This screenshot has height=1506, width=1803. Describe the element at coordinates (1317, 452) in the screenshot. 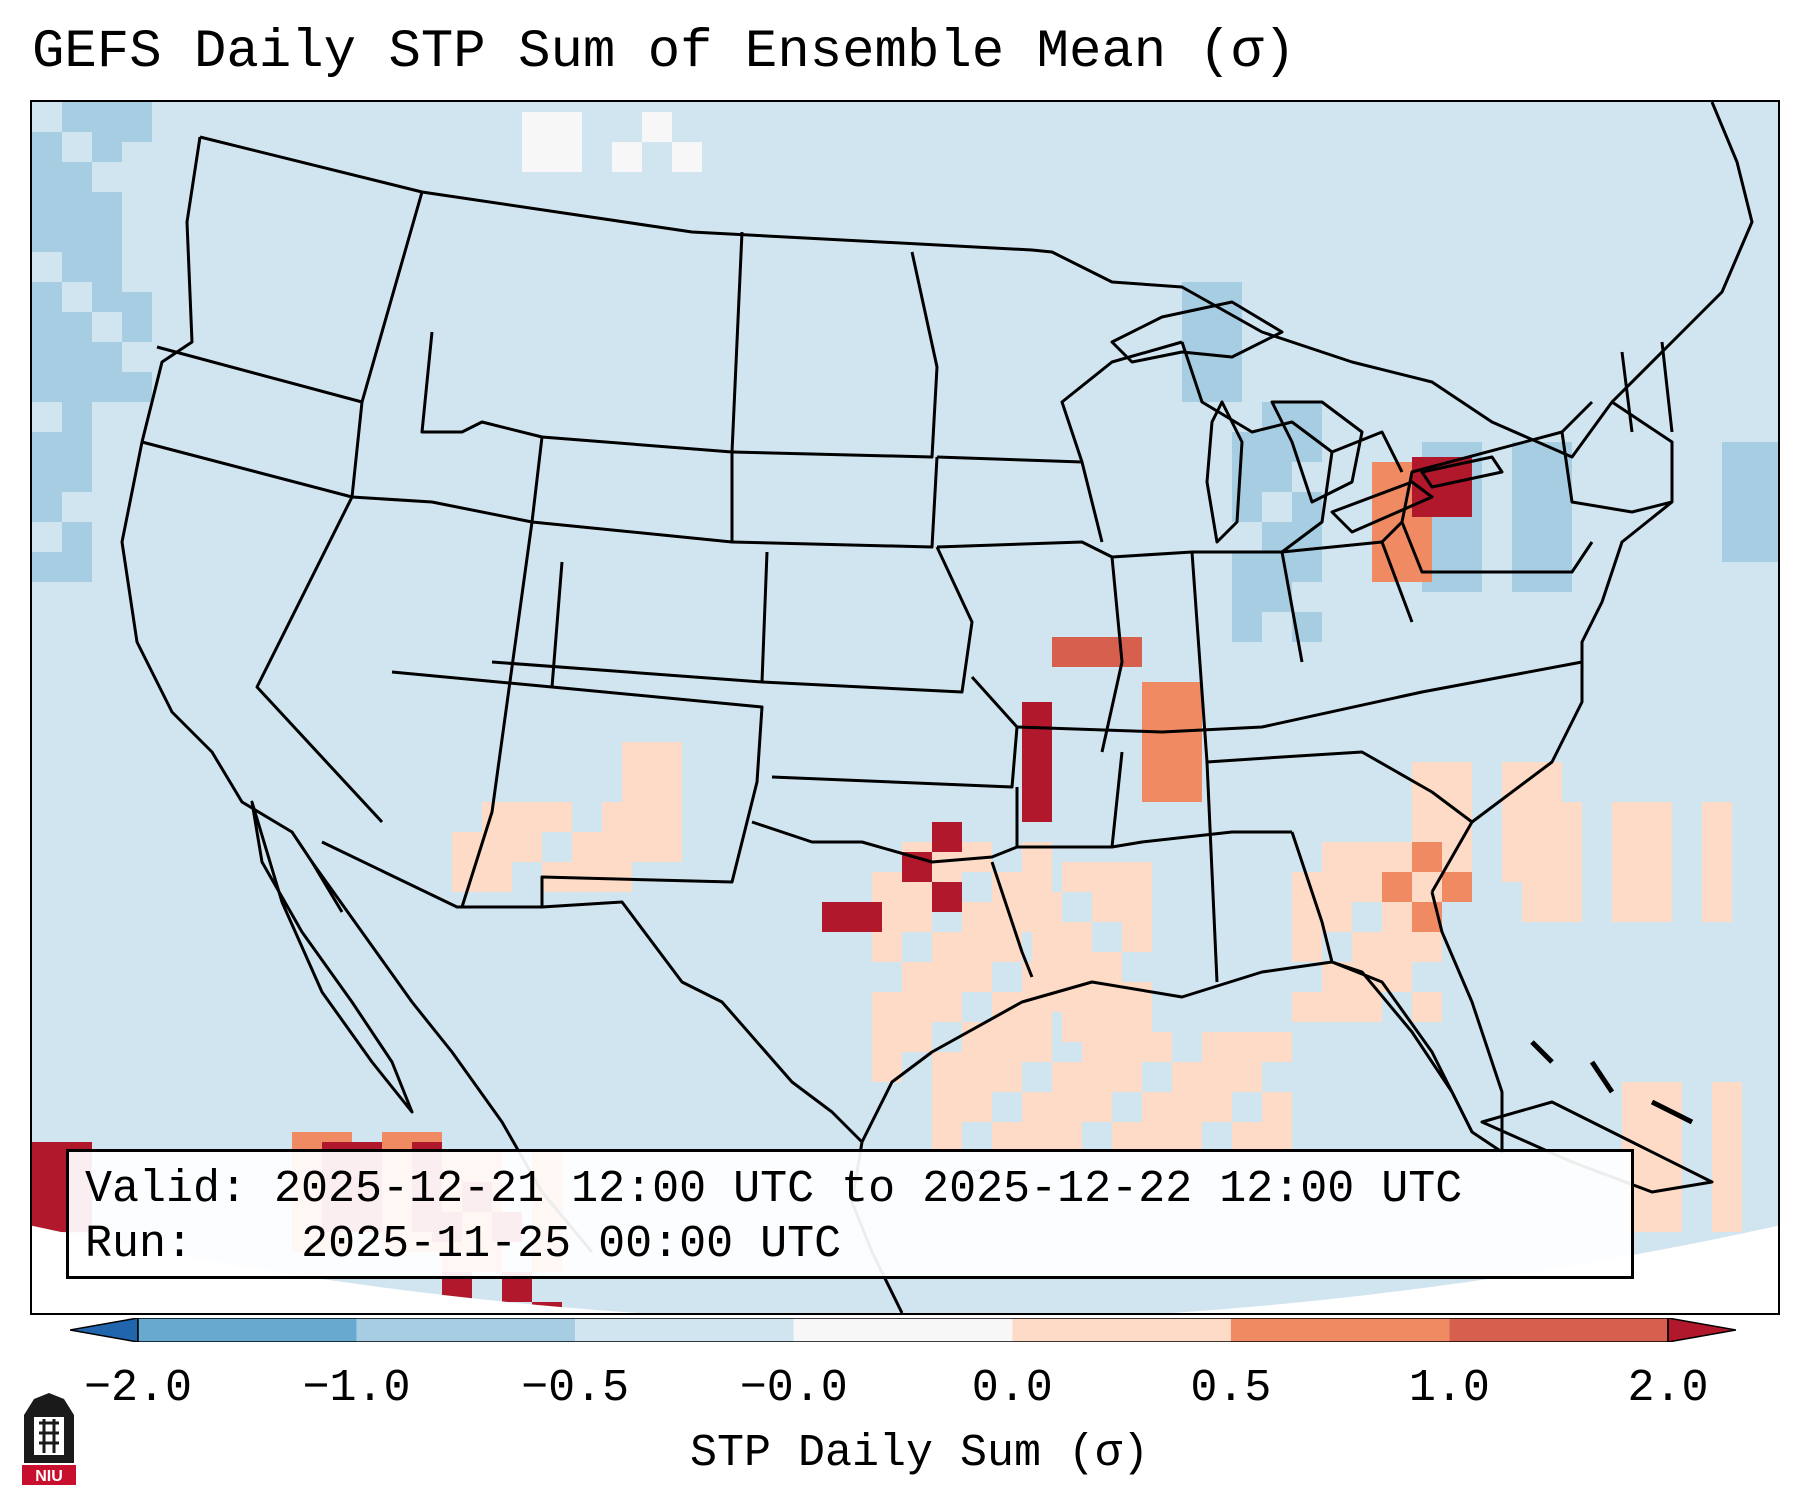

I see `lake-huron` at that location.